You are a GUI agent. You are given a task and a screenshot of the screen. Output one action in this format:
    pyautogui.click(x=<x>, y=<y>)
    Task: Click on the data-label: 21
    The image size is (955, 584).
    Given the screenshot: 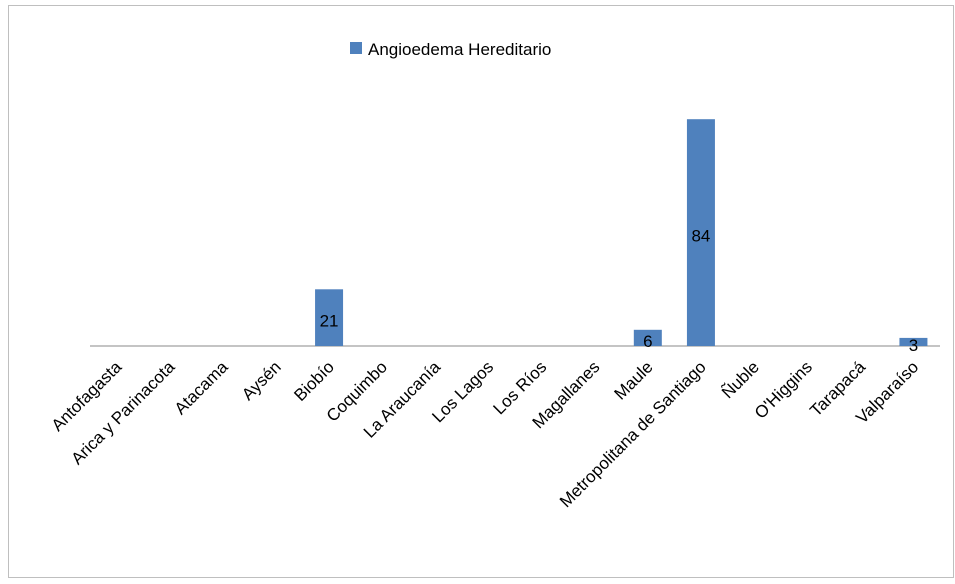 What is the action you would take?
    pyautogui.click(x=329, y=321)
    